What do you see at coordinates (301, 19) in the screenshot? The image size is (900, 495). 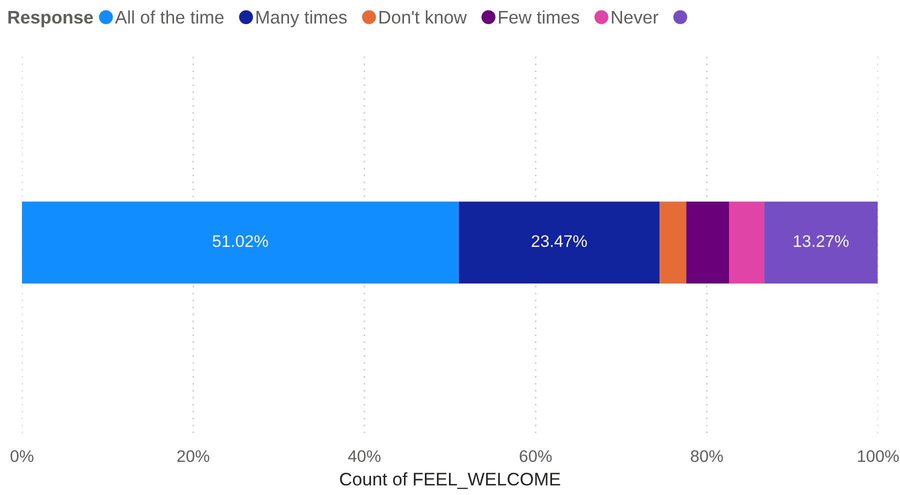 I see `legend-label: Many times` at bounding box center [301, 19].